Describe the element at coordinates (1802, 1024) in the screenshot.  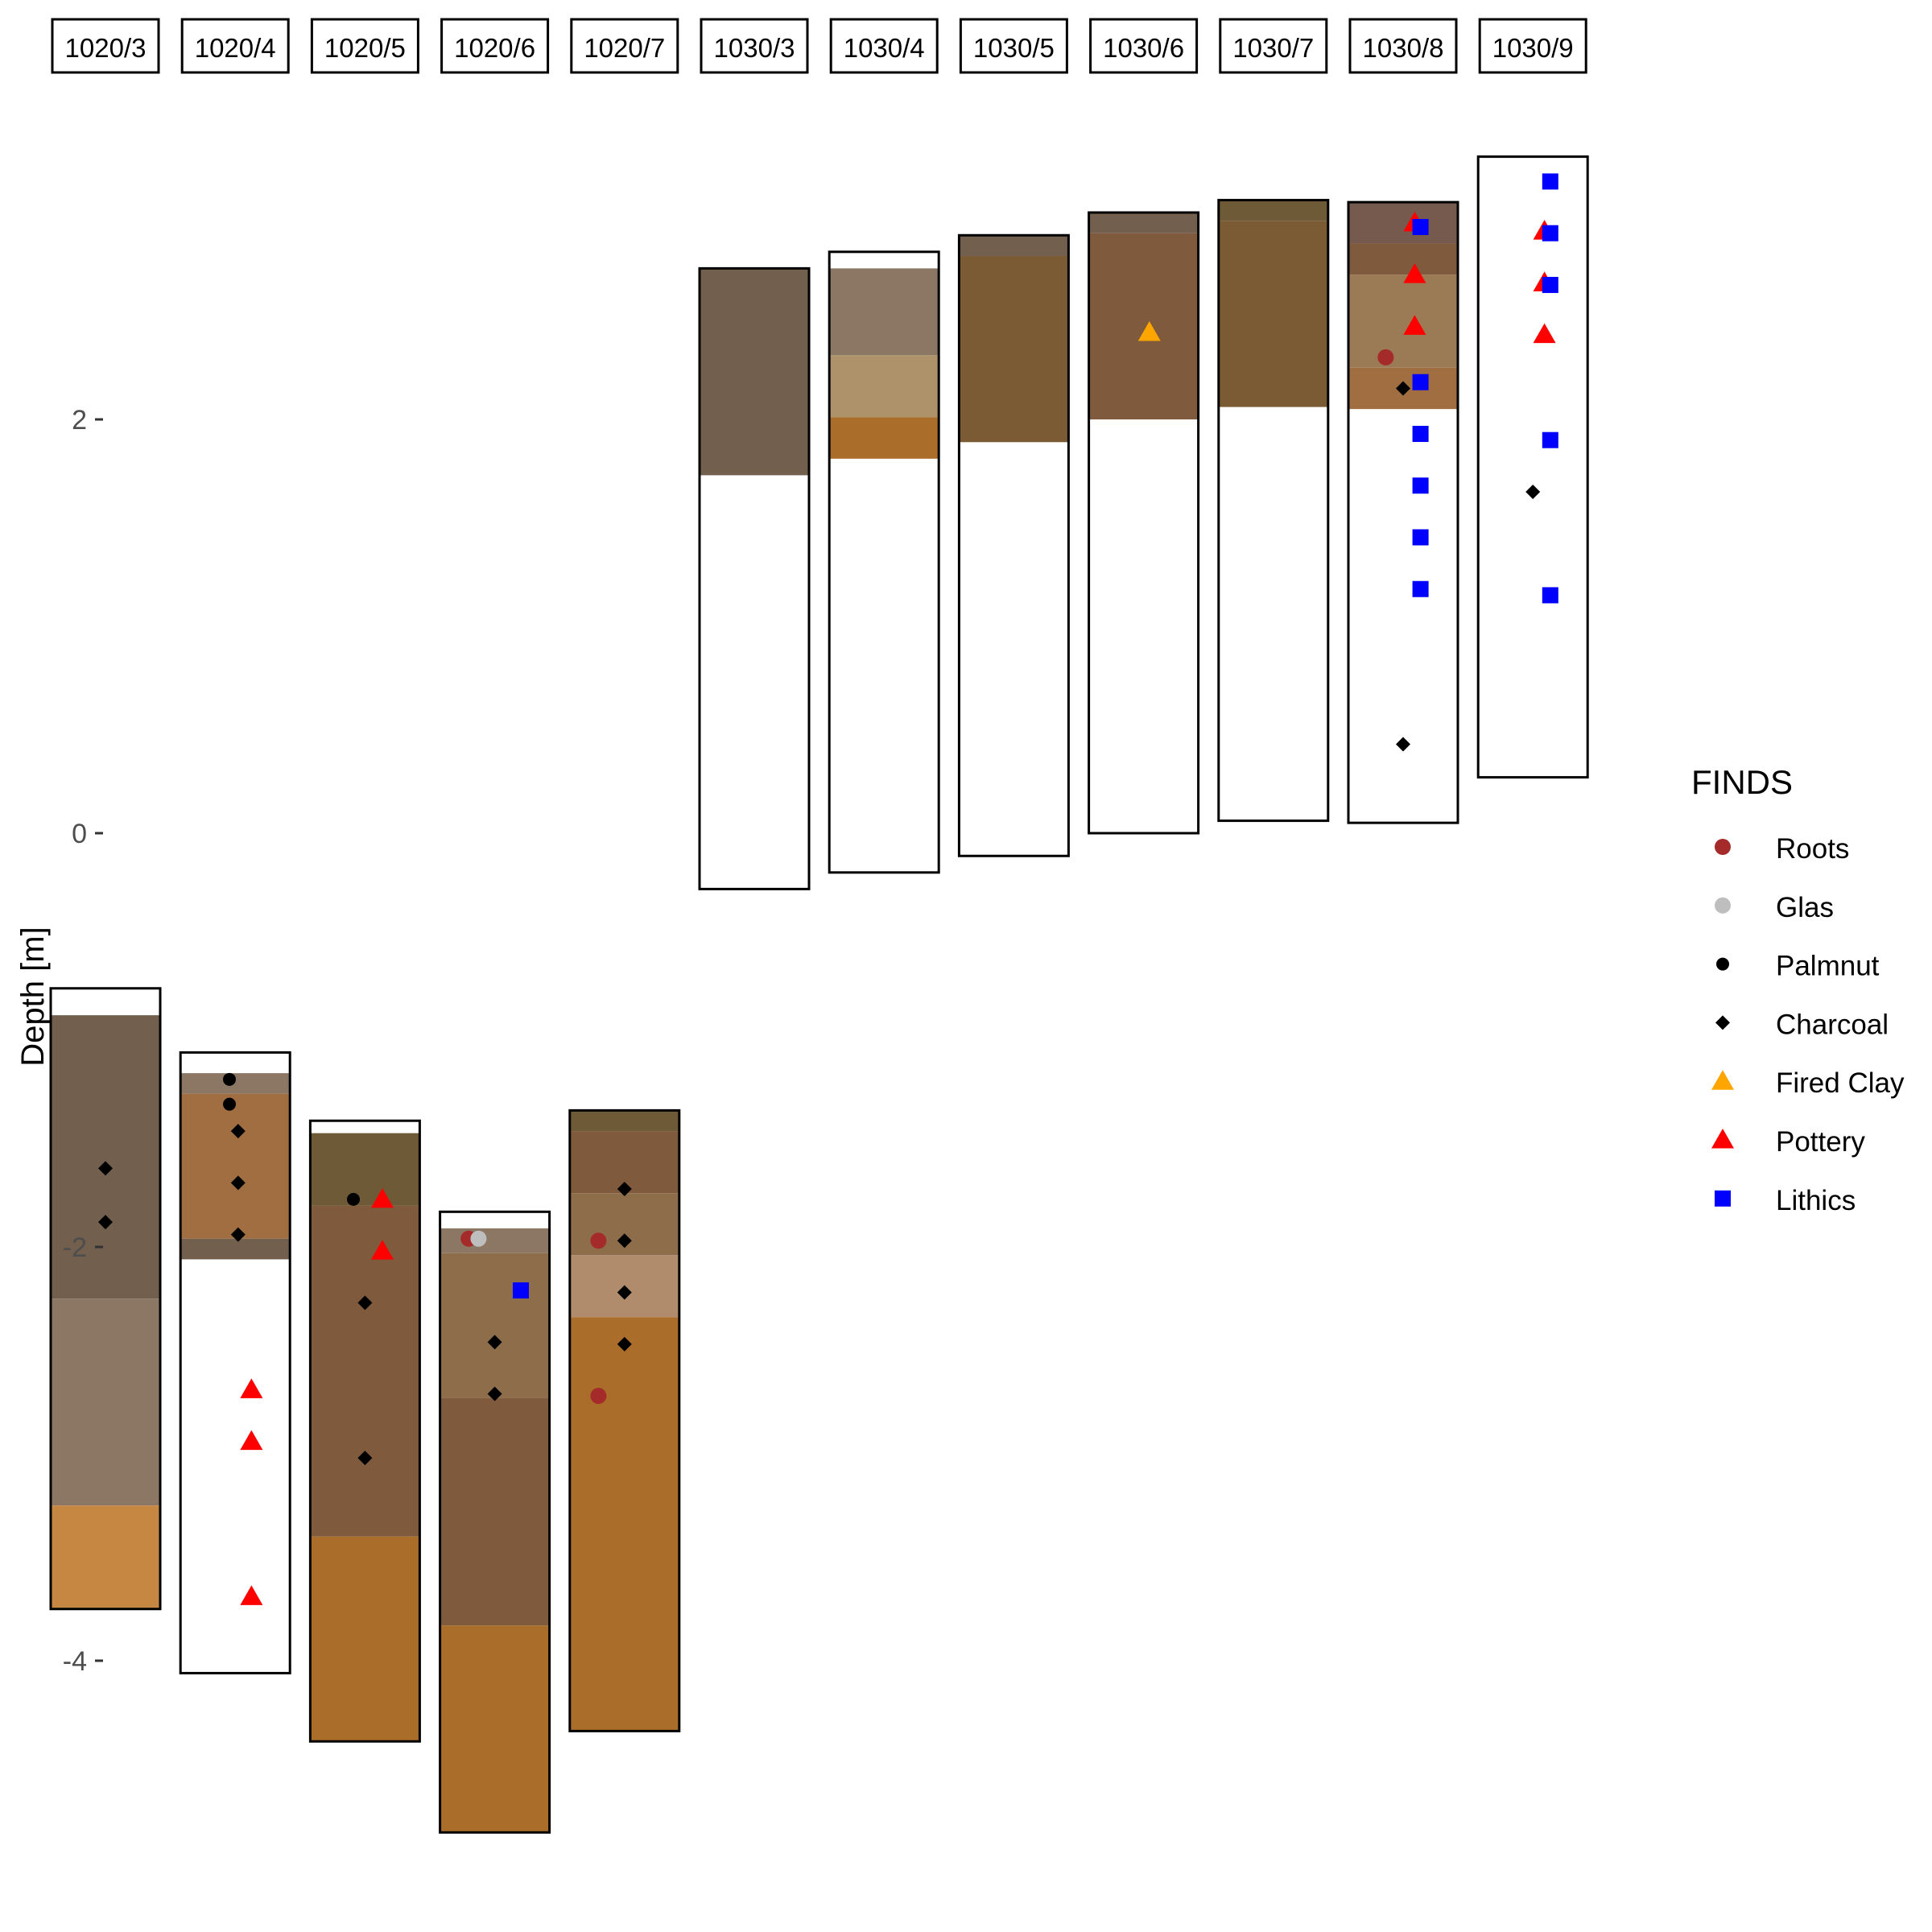
I see `legend-item: Charcoal` at that location.